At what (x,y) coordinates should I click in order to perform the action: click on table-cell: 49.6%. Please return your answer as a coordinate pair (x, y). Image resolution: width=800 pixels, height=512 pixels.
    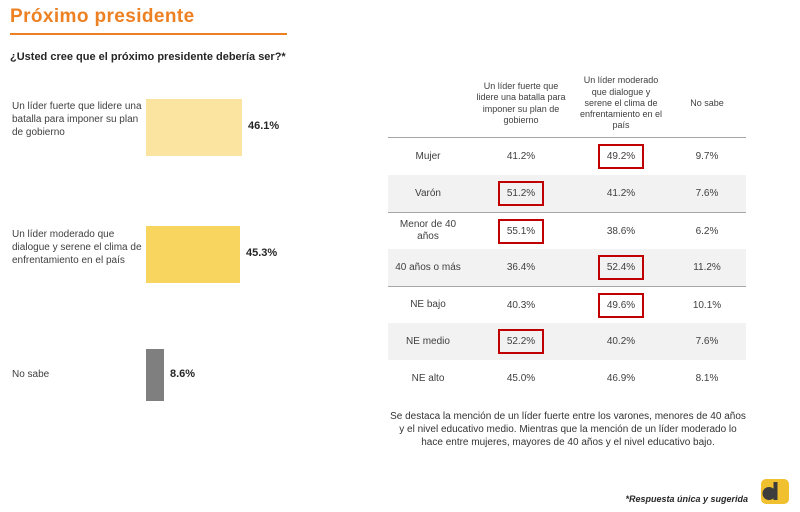
    Looking at the image, I should click on (621, 305).